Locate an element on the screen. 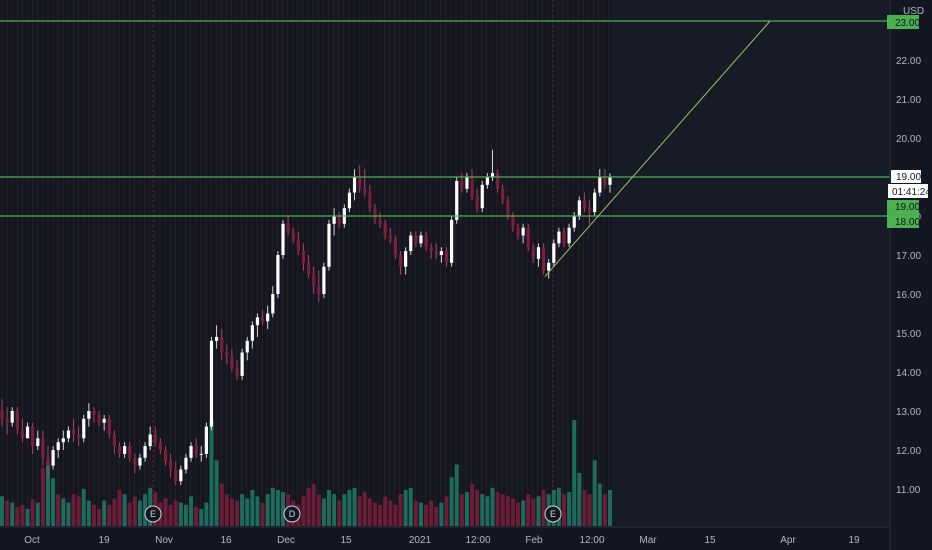 The image size is (932, 550). badge-line-low: 18.00 is located at coordinates (903, 221).